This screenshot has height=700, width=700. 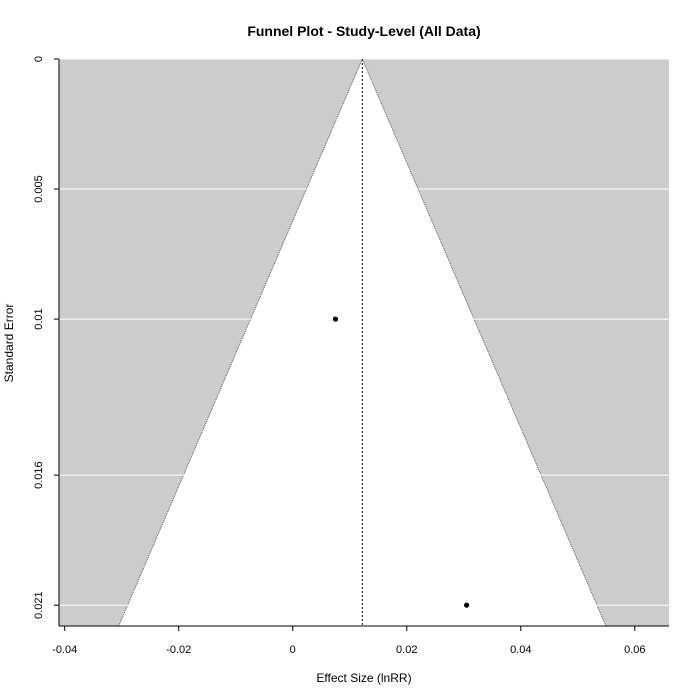 I want to click on y-tick-label: 0.01, so click(x=39, y=318).